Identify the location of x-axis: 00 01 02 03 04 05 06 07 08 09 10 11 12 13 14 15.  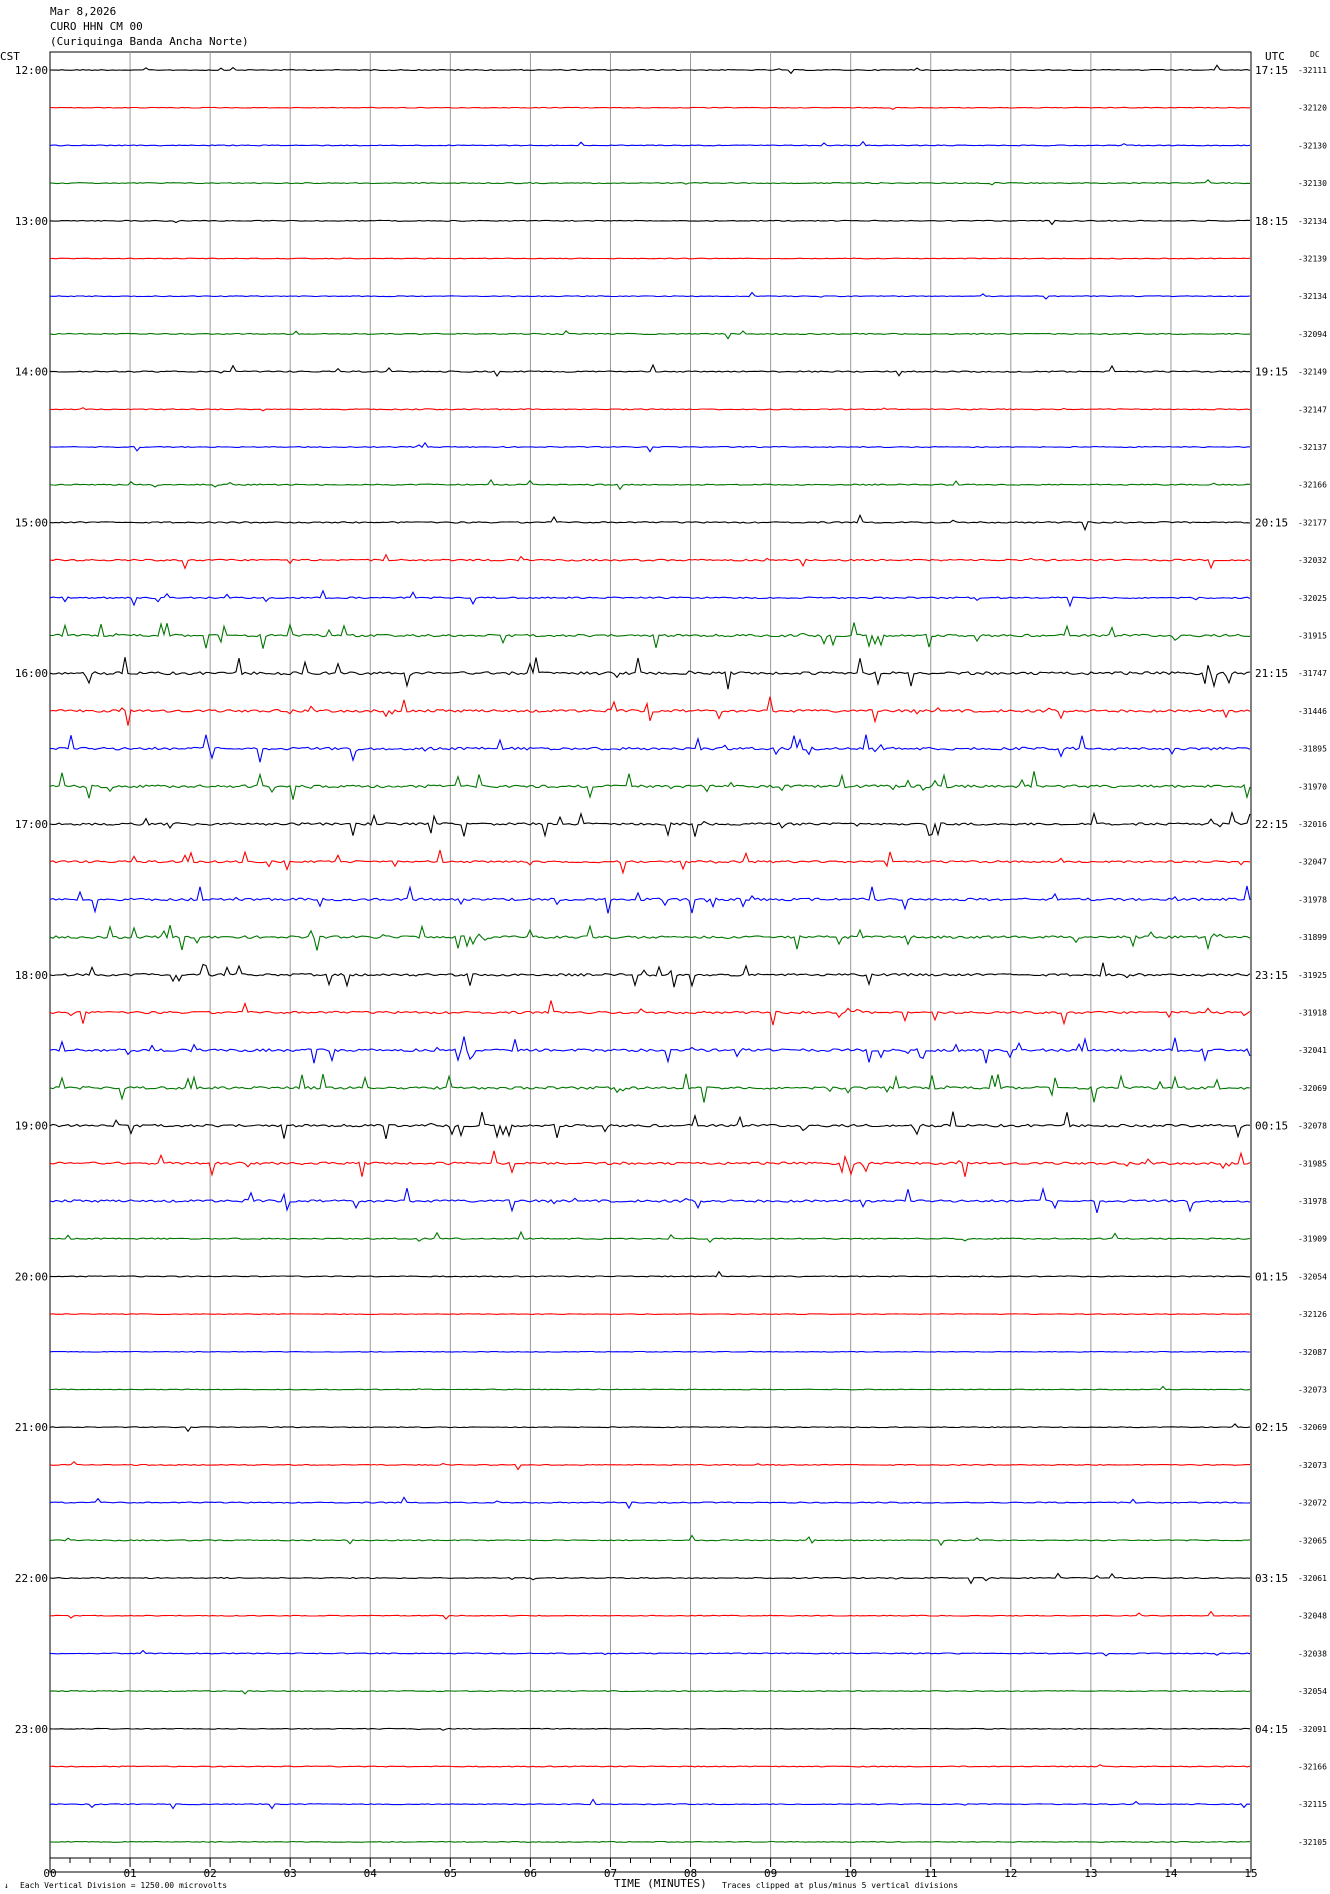
(650, 1868).